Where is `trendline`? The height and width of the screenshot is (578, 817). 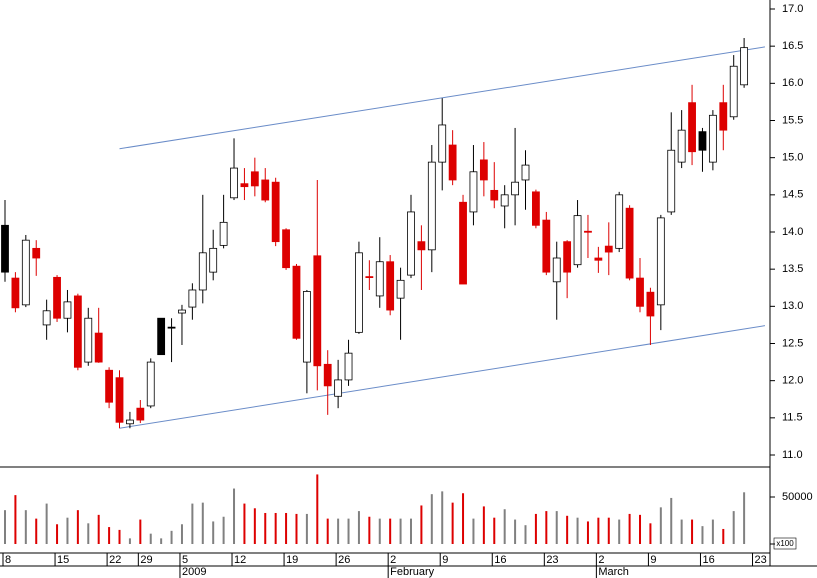
trendline is located at coordinates (442, 98).